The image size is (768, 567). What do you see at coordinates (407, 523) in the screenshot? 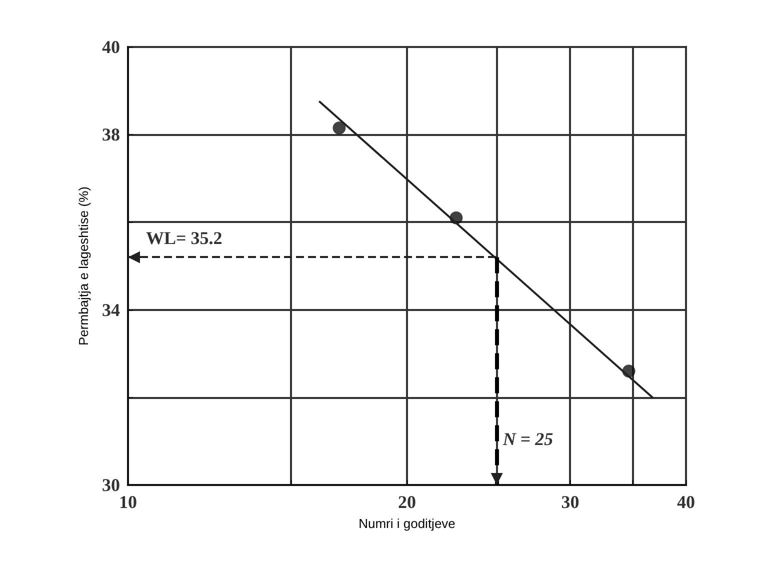
I see `x-axis-title: Numri i goditjeve` at bounding box center [407, 523].